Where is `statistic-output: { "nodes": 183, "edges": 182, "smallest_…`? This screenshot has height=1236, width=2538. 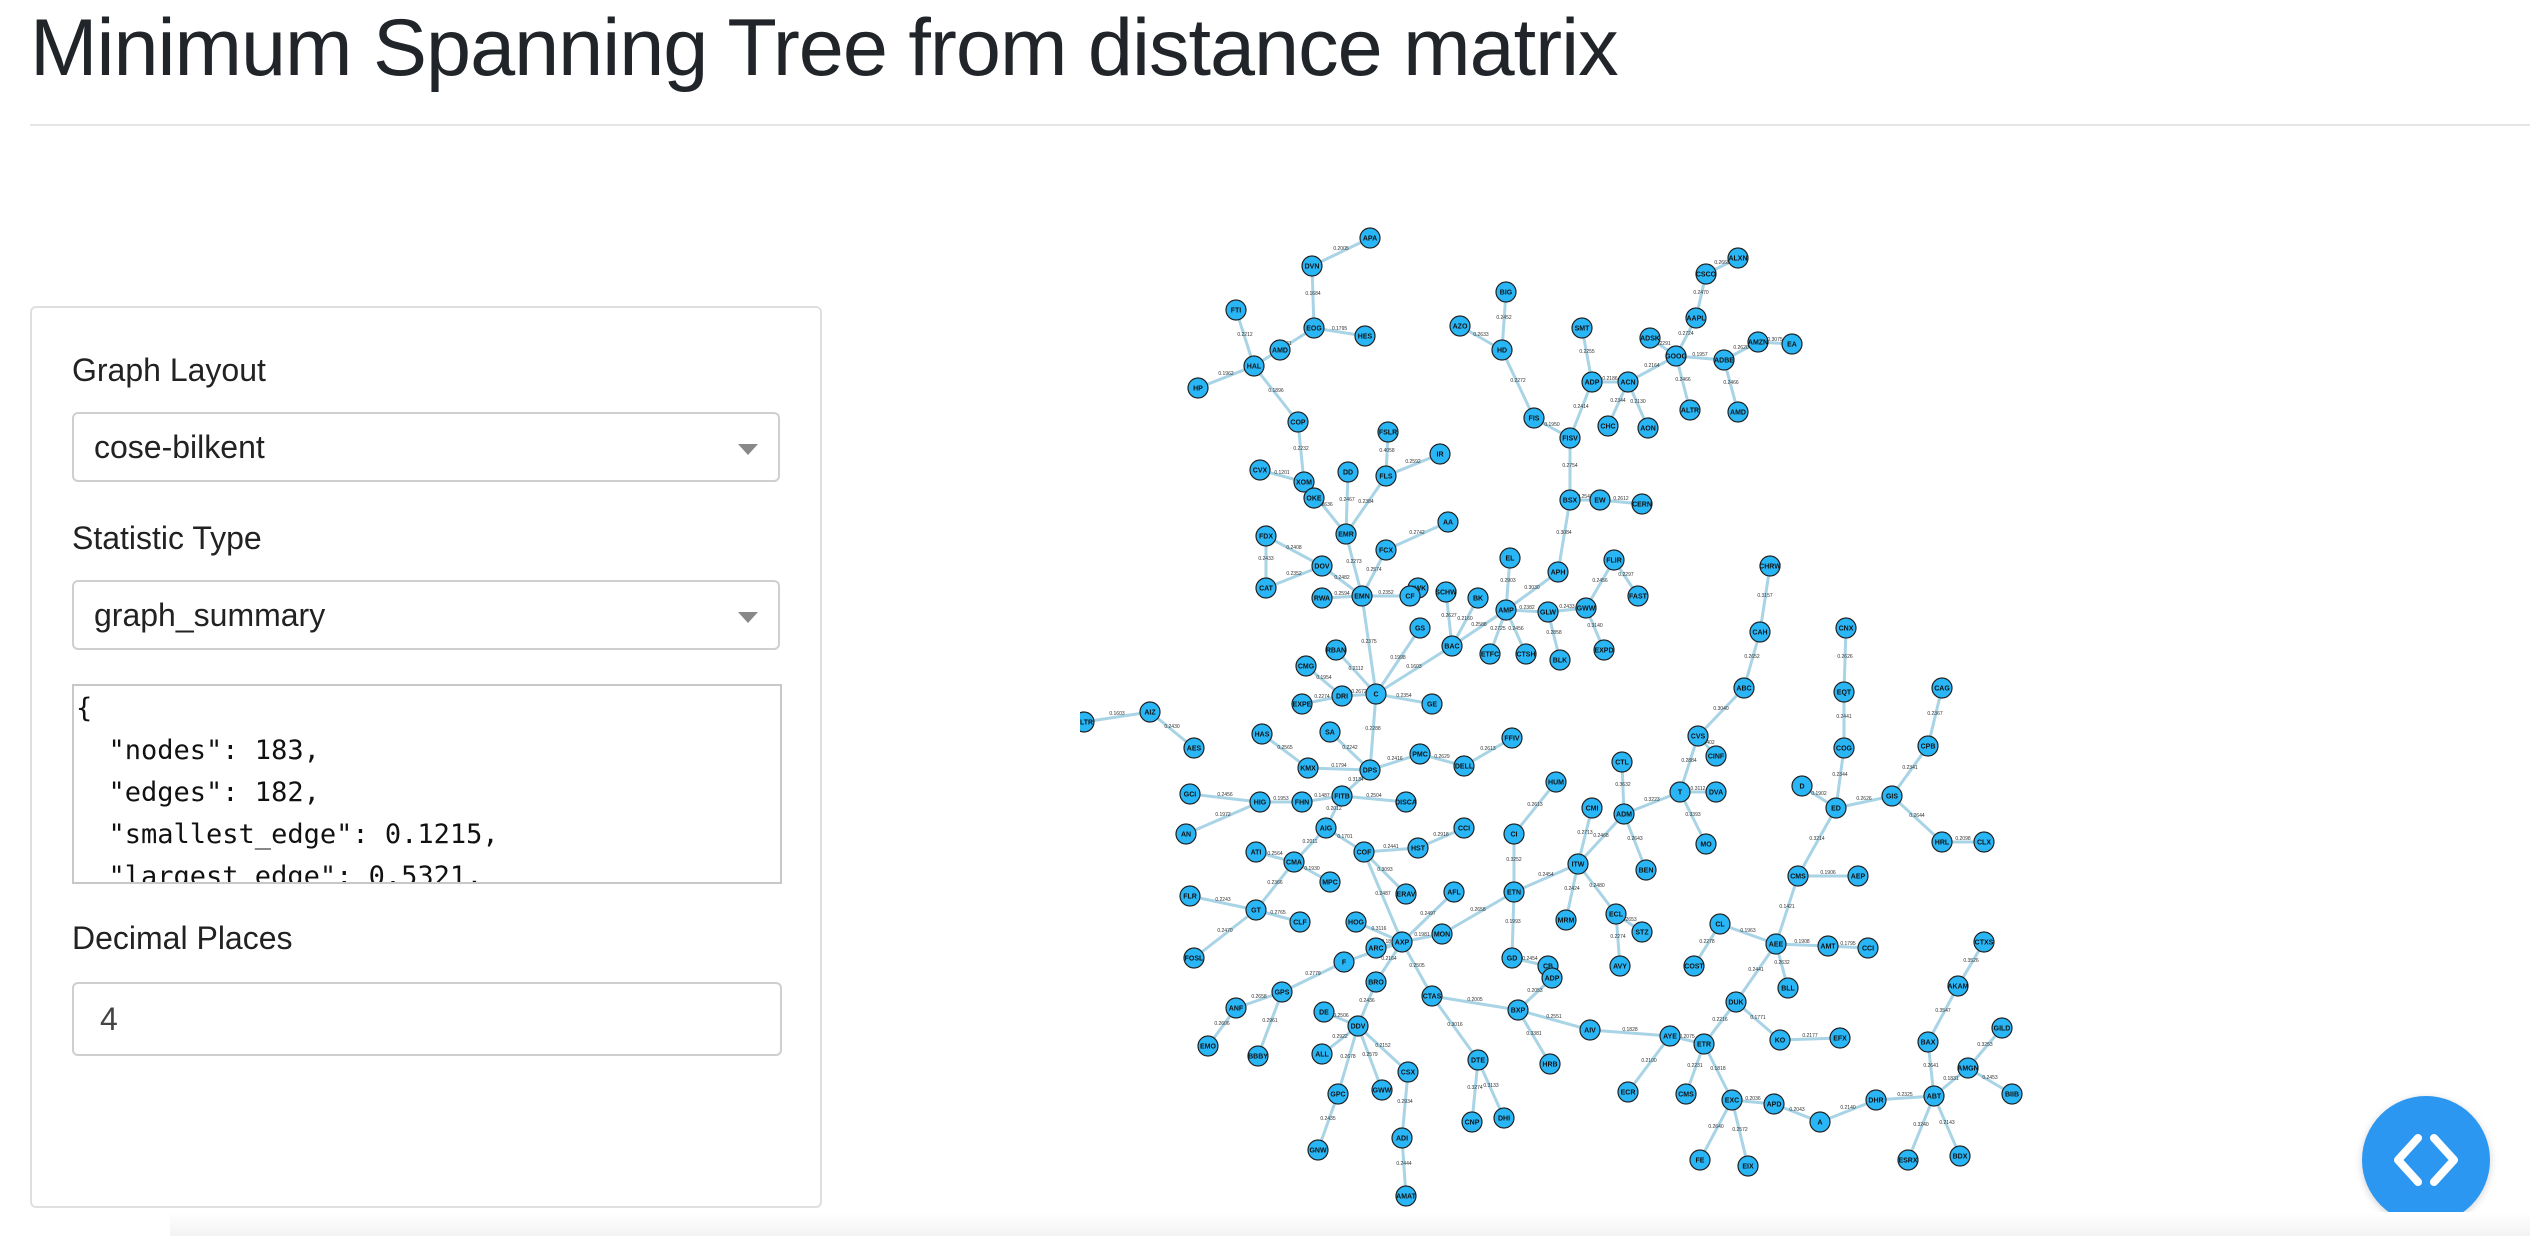 statistic-output: { "nodes": 183, "edges": 182, "smallest_… is located at coordinates (427, 784).